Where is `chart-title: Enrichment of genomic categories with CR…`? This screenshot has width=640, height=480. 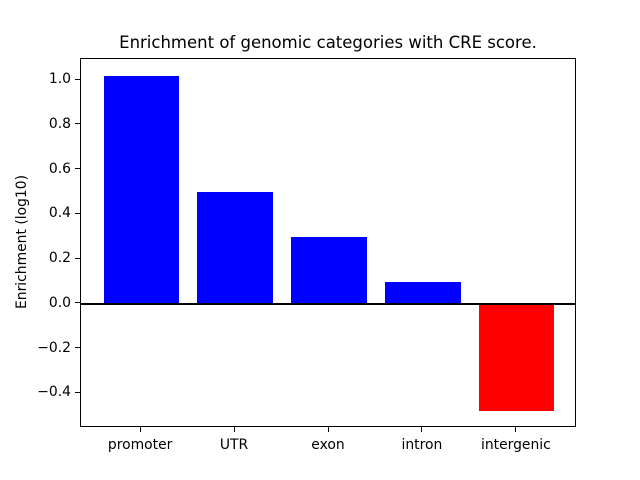
chart-title: Enrichment of genomic categories with CR… is located at coordinates (328, 42).